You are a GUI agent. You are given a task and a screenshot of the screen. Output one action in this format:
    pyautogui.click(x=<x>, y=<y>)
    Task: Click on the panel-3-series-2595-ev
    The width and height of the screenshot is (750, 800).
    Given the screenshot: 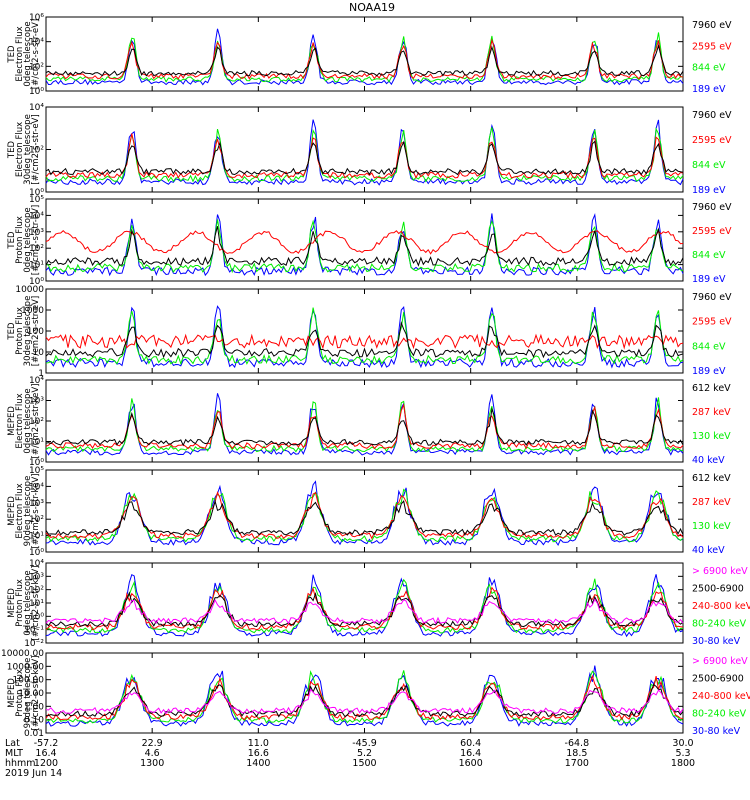 What is the action you would take?
    pyautogui.click(x=364, y=242)
    